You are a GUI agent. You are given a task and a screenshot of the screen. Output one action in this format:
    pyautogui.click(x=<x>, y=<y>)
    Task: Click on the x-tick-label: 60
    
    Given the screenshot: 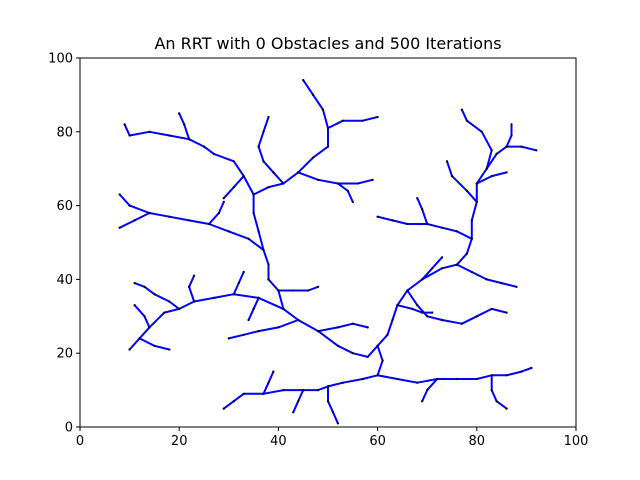 What is the action you would take?
    pyautogui.click(x=377, y=441)
    